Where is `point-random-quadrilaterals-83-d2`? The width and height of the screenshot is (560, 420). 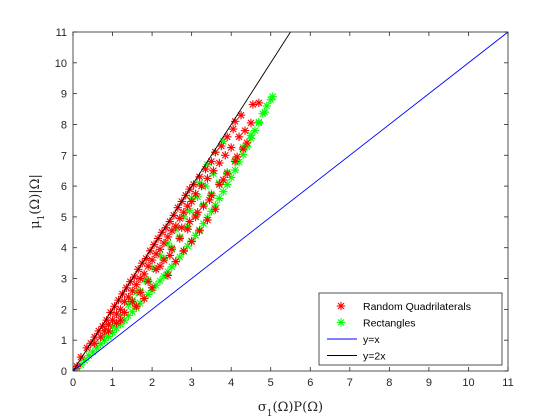 point-random-quadrilaterals-83-d2 is located at coordinates (164, 260).